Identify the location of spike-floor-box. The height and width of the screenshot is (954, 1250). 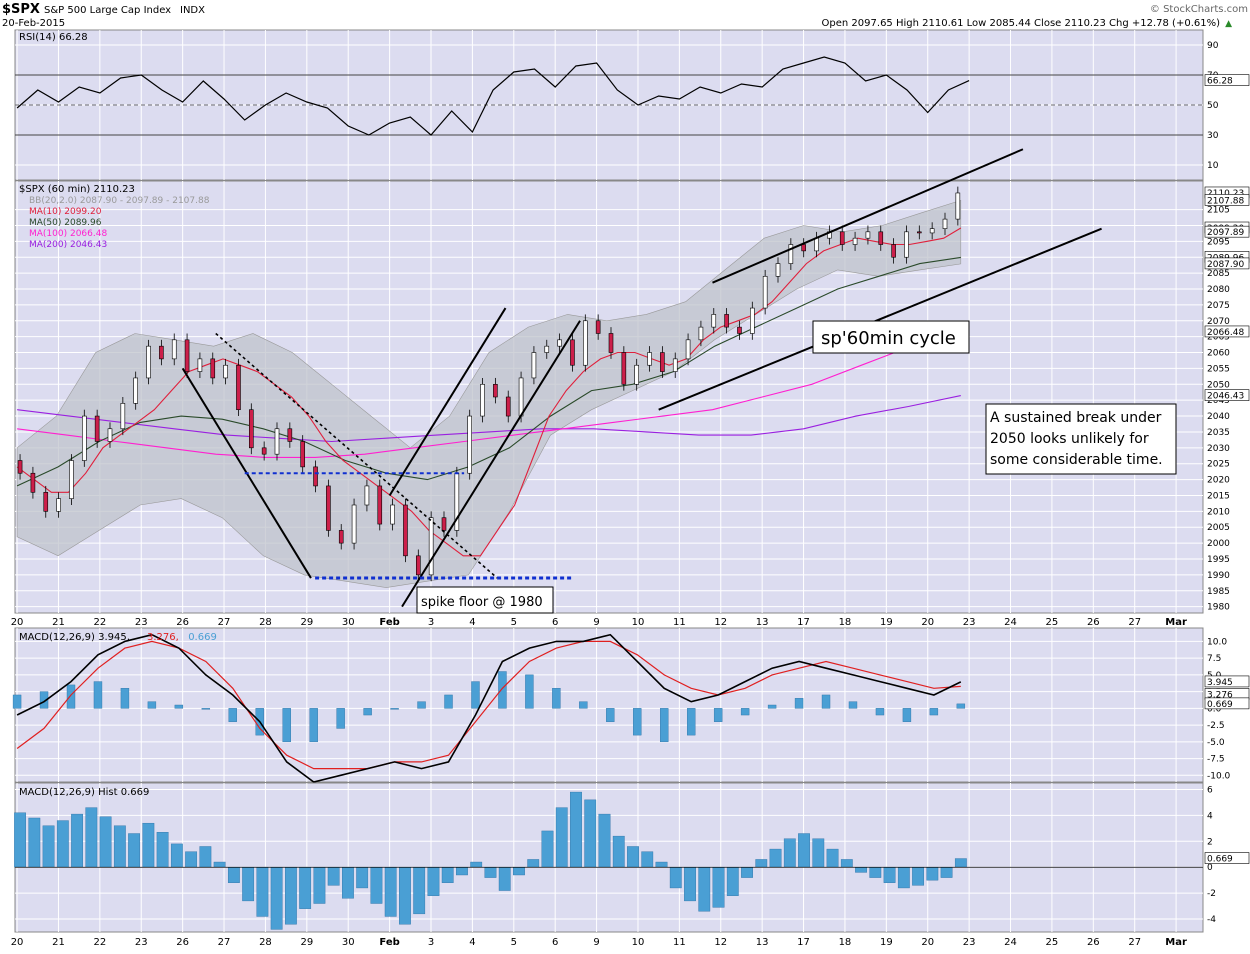
(485, 600).